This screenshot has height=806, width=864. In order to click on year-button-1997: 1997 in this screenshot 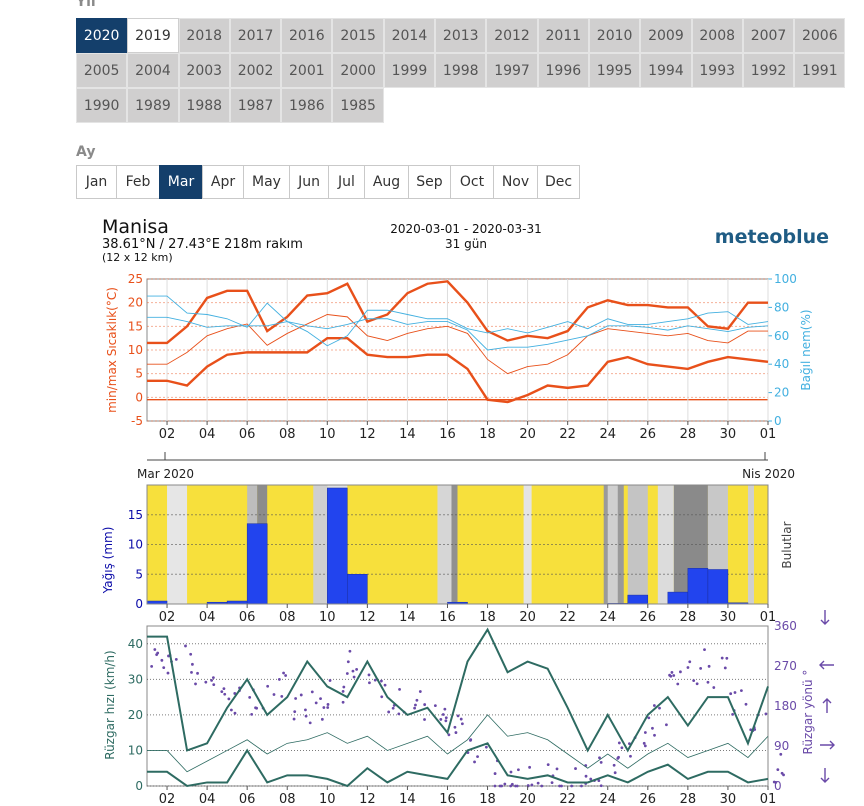, I will do `click(512, 70)`.